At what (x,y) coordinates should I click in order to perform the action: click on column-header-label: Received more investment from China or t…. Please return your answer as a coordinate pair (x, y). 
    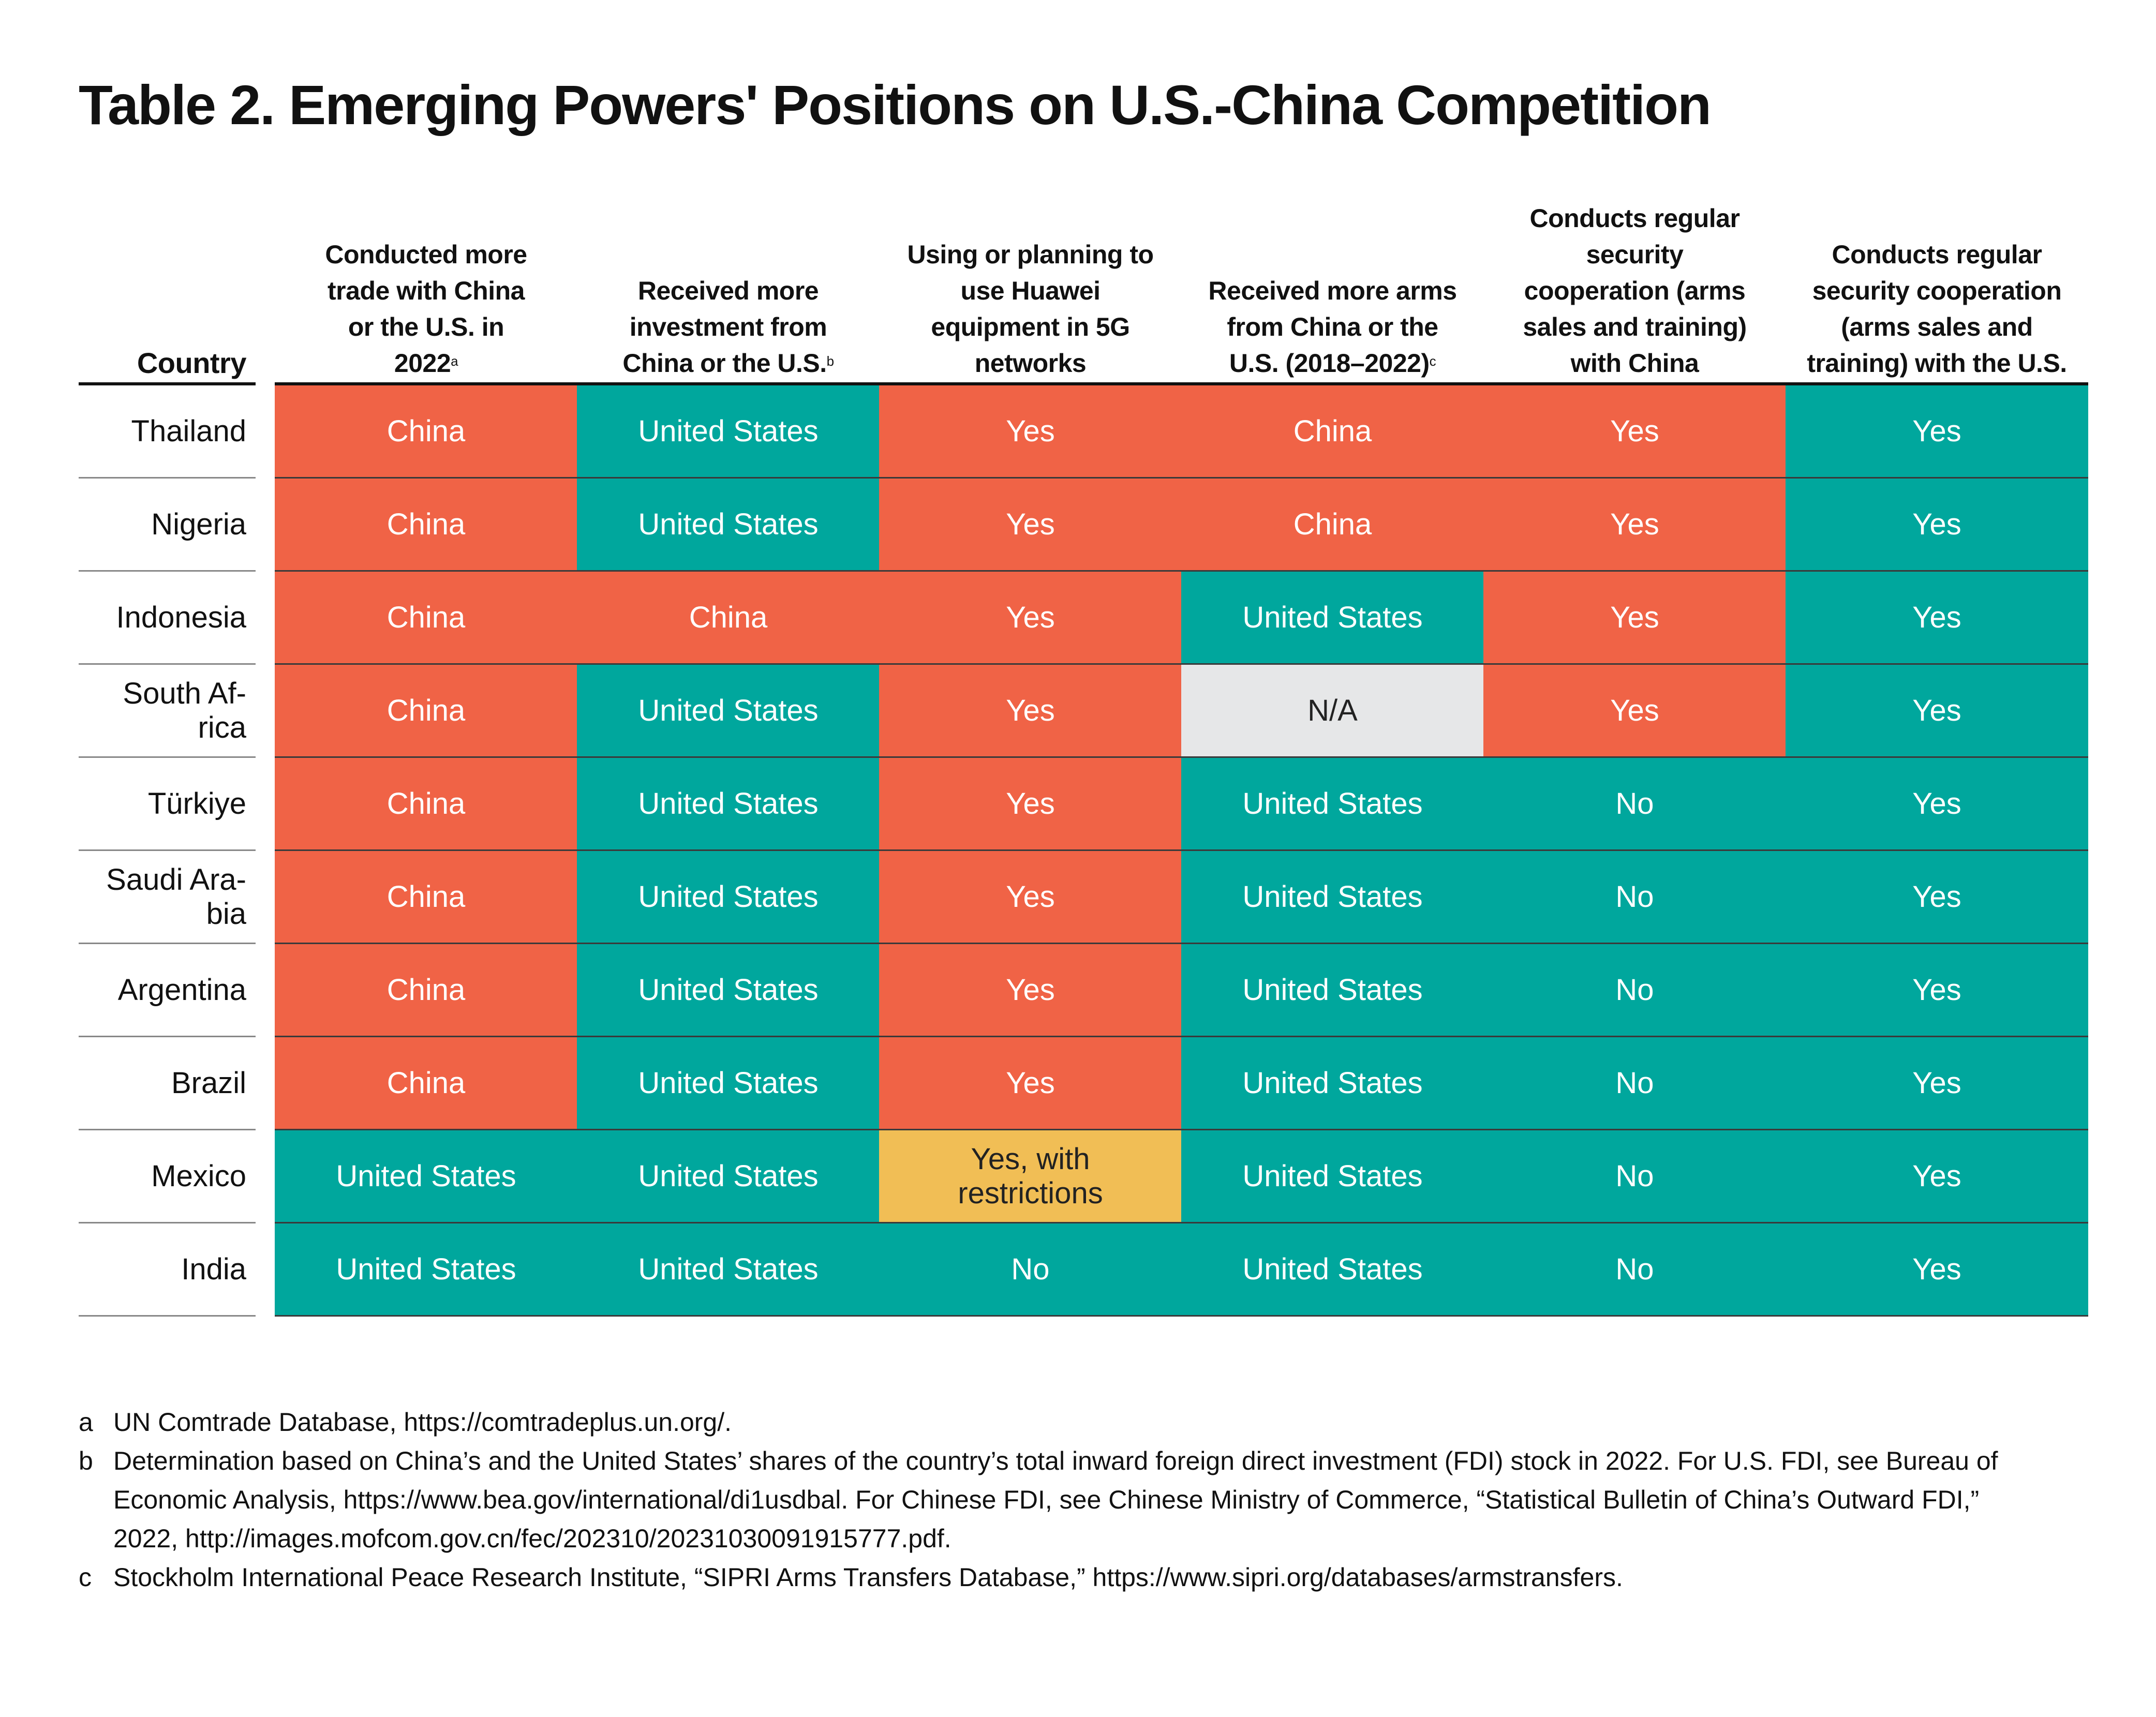
    Looking at the image, I should click on (724, 327).